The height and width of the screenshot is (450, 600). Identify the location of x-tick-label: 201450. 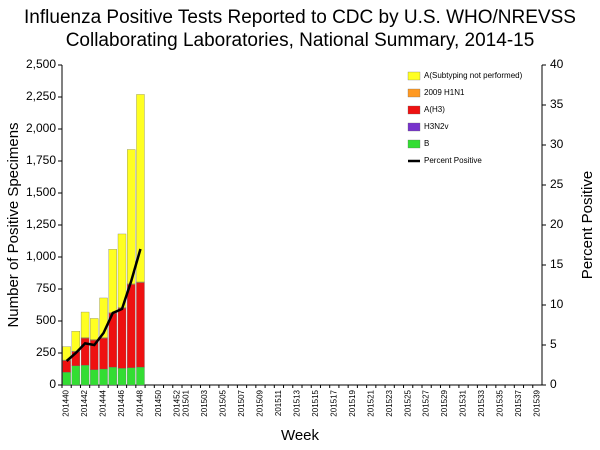
(158, 402).